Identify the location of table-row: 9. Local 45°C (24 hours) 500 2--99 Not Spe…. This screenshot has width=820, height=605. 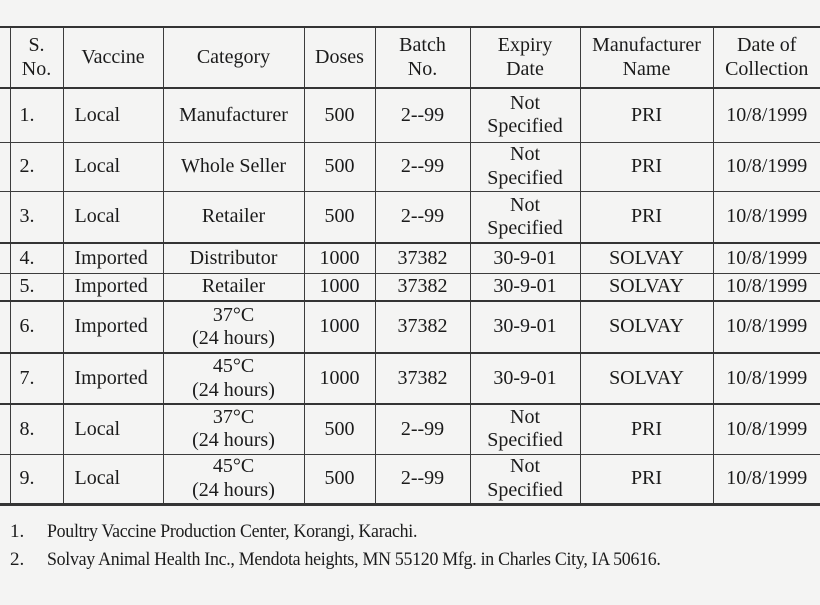
(410, 480).